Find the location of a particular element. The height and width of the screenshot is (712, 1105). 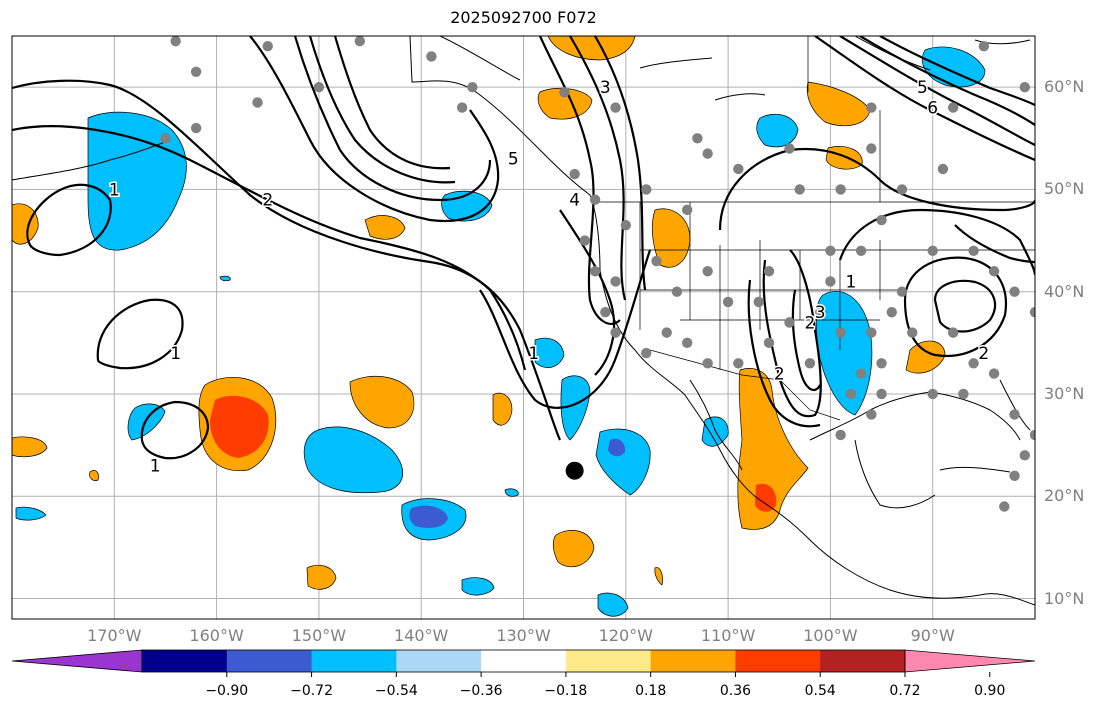

strong-positive-mexico is located at coordinates (766, 497).